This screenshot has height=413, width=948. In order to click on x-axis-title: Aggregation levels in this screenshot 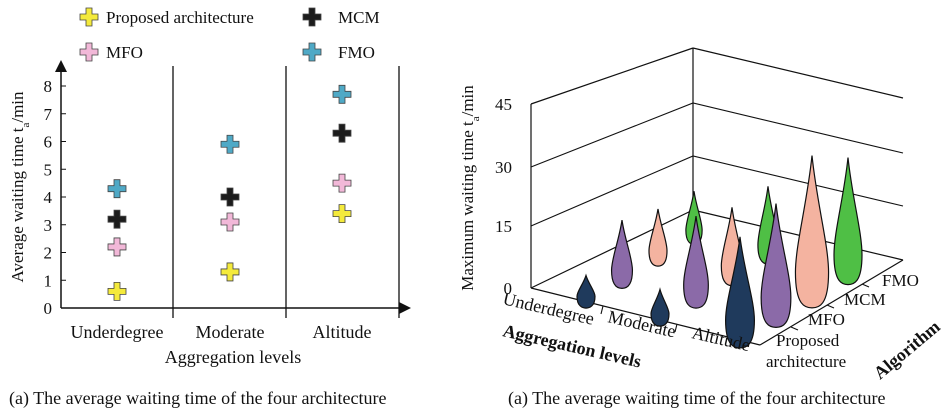, I will do `click(233, 357)`.